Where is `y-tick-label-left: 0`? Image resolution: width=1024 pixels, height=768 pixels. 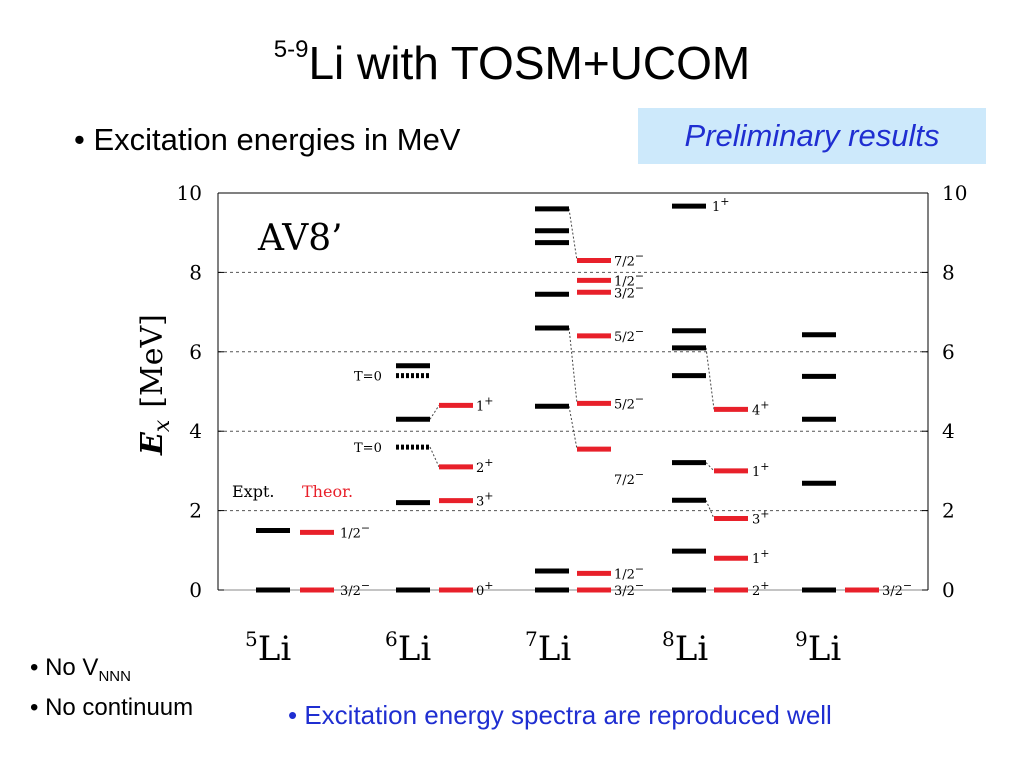 y-tick-label-left: 0 is located at coordinates (195, 590).